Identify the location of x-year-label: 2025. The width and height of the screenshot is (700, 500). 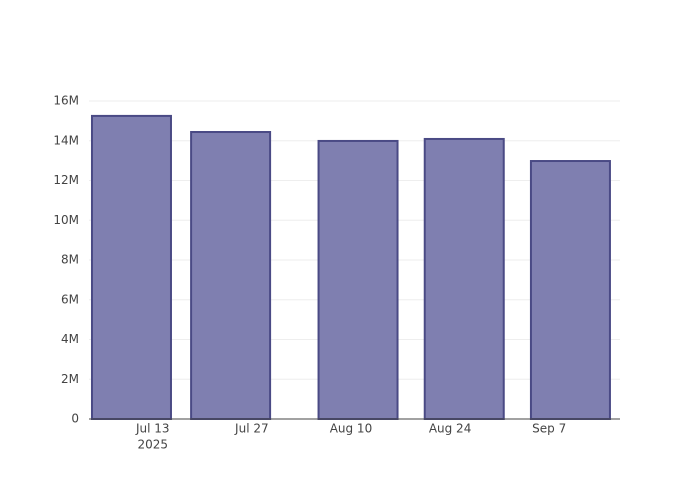
(152, 445).